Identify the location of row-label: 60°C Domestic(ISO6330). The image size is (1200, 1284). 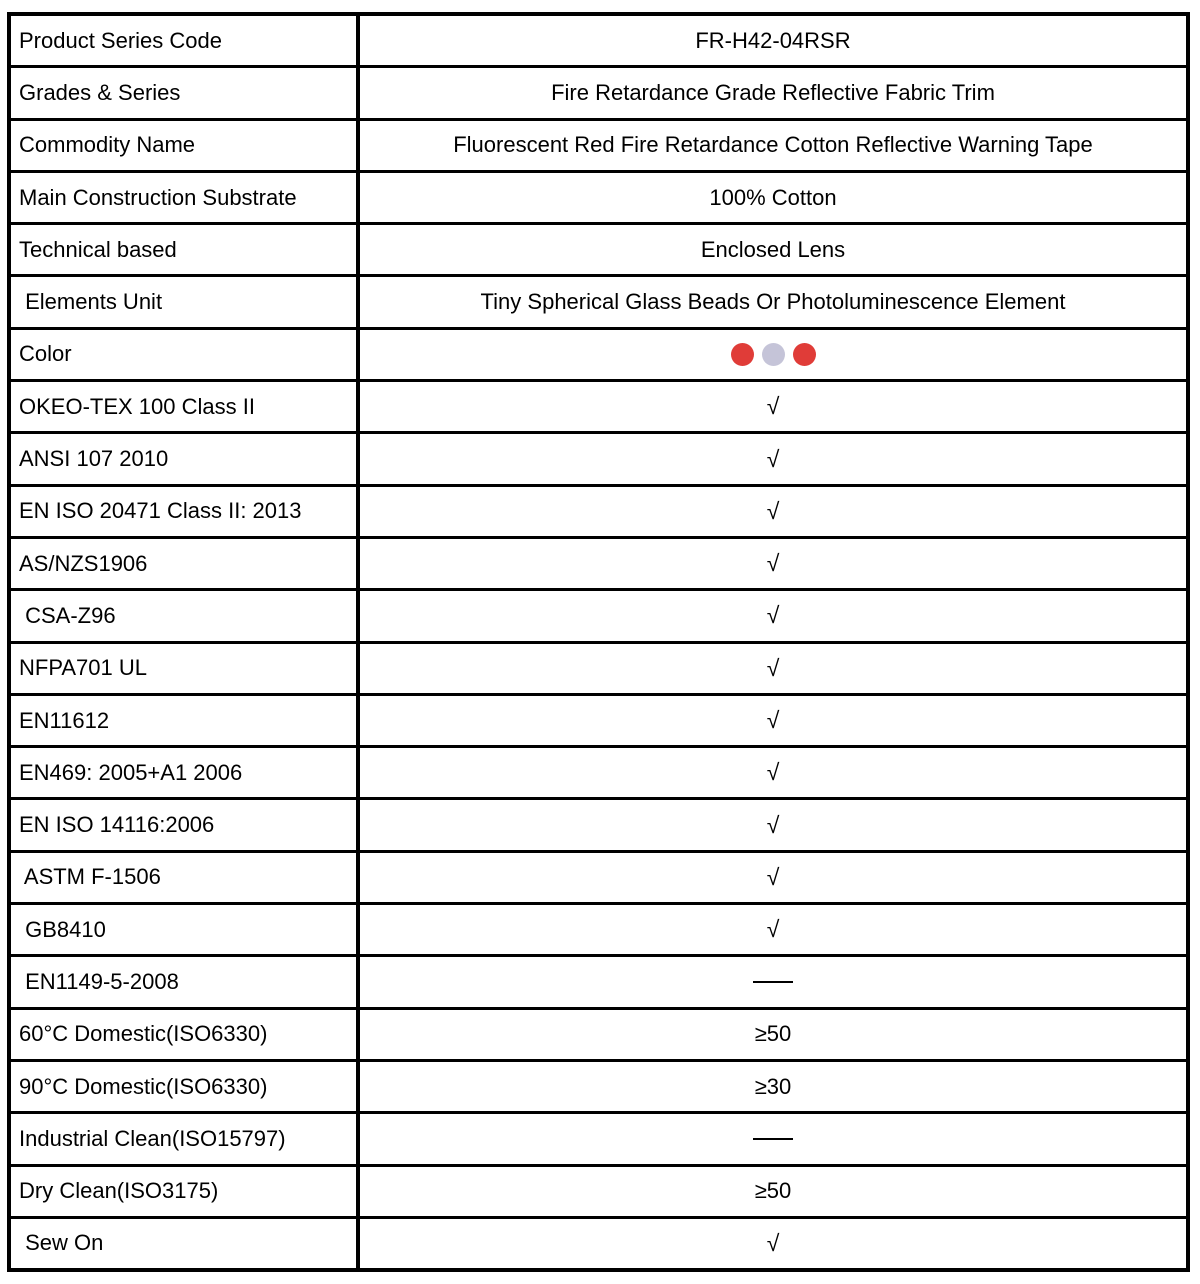
(185, 1034).